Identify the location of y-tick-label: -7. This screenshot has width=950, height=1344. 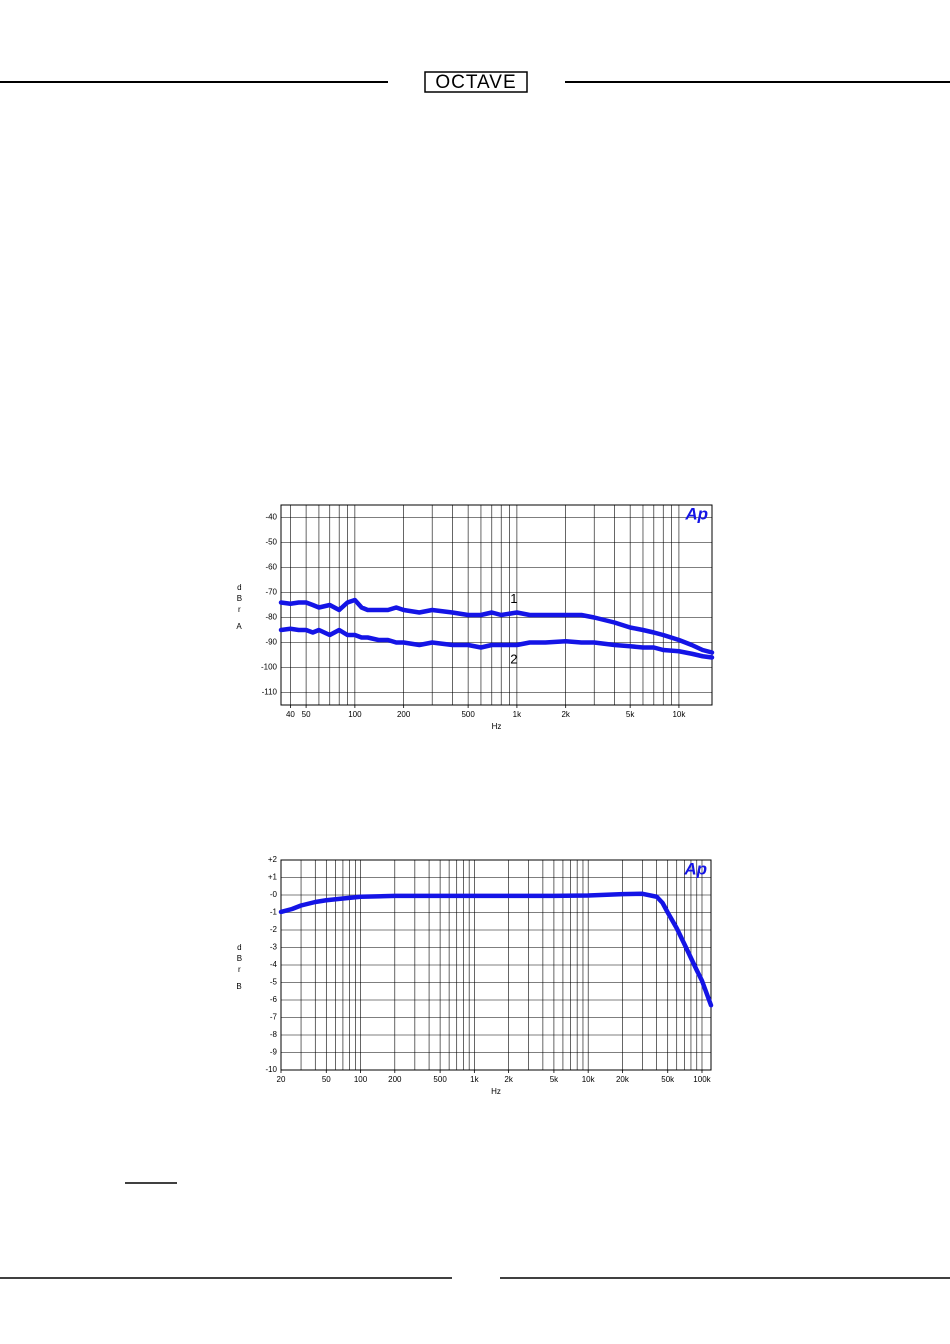
(274, 1017).